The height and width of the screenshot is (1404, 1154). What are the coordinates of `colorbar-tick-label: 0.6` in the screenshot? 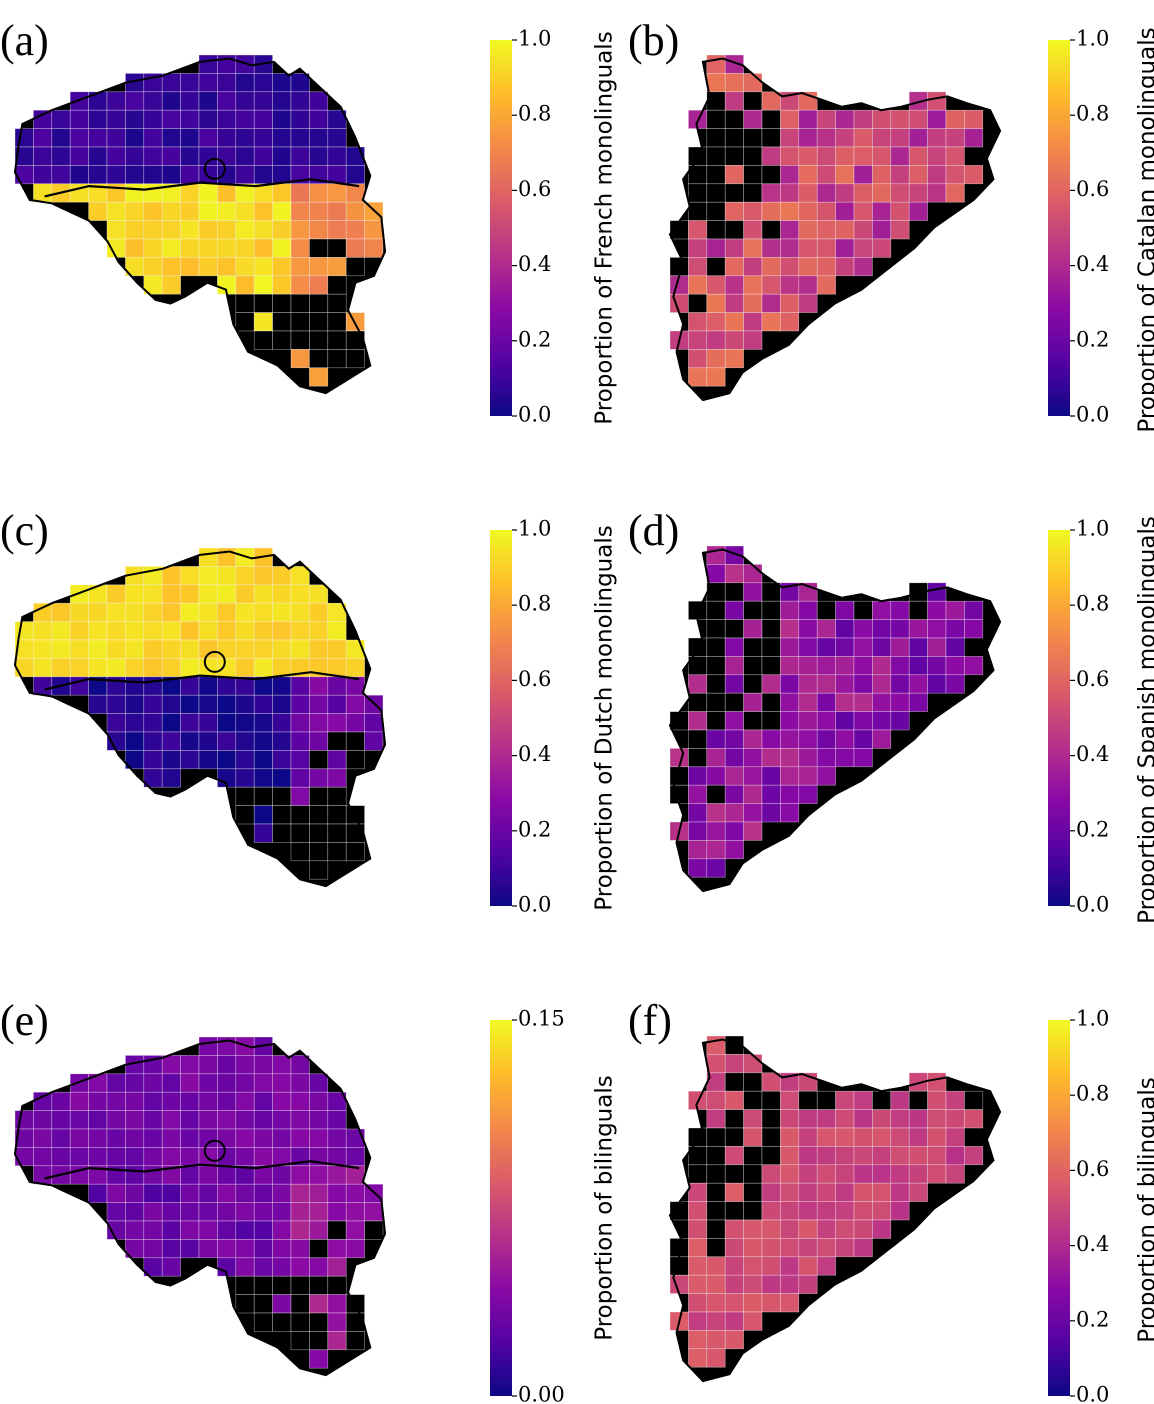 It's located at (534, 679).